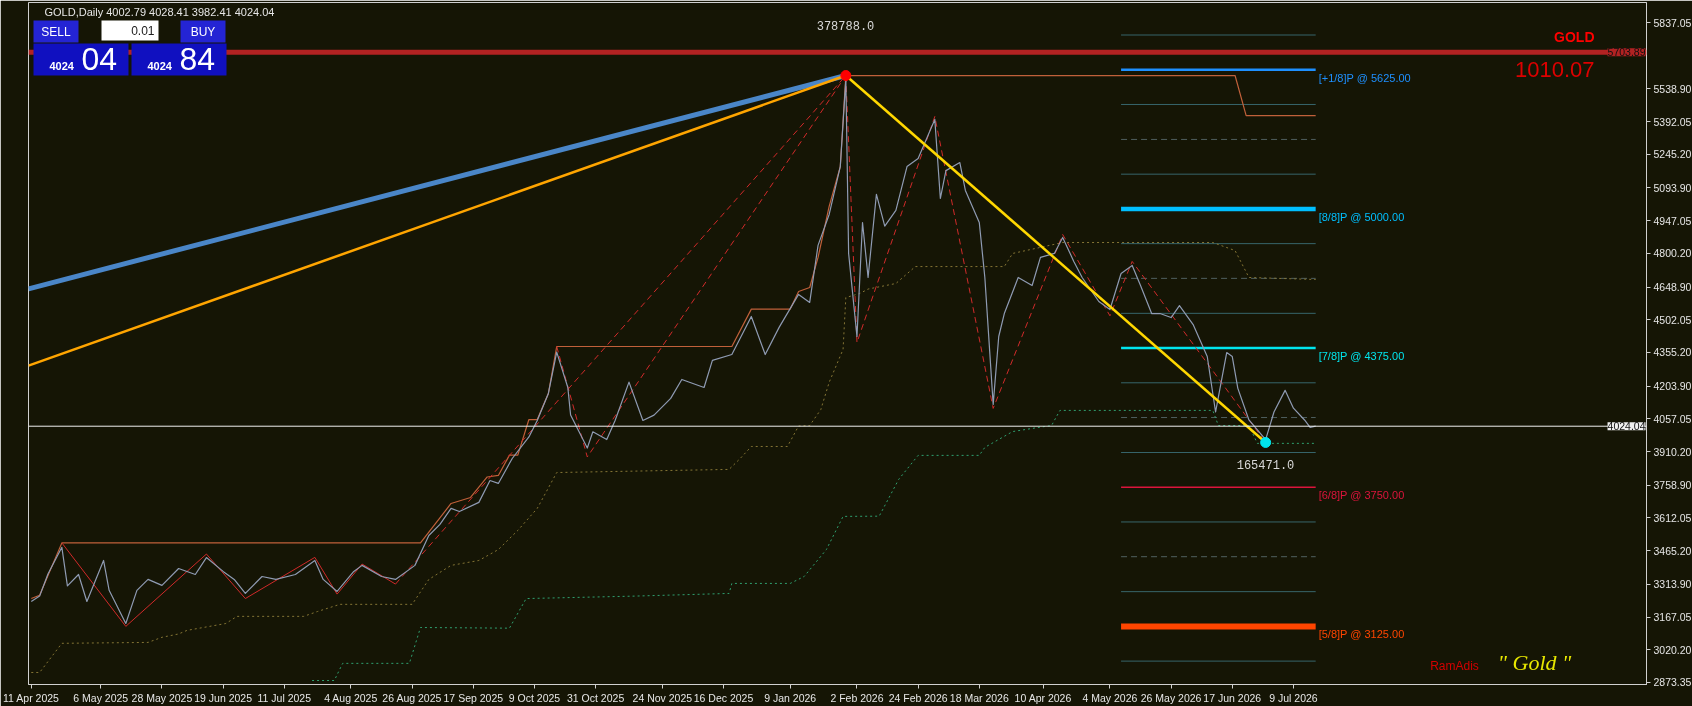 The width and height of the screenshot is (1692, 706). I want to click on series-label: [8/8]P @ 5000.00, so click(1361, 216).